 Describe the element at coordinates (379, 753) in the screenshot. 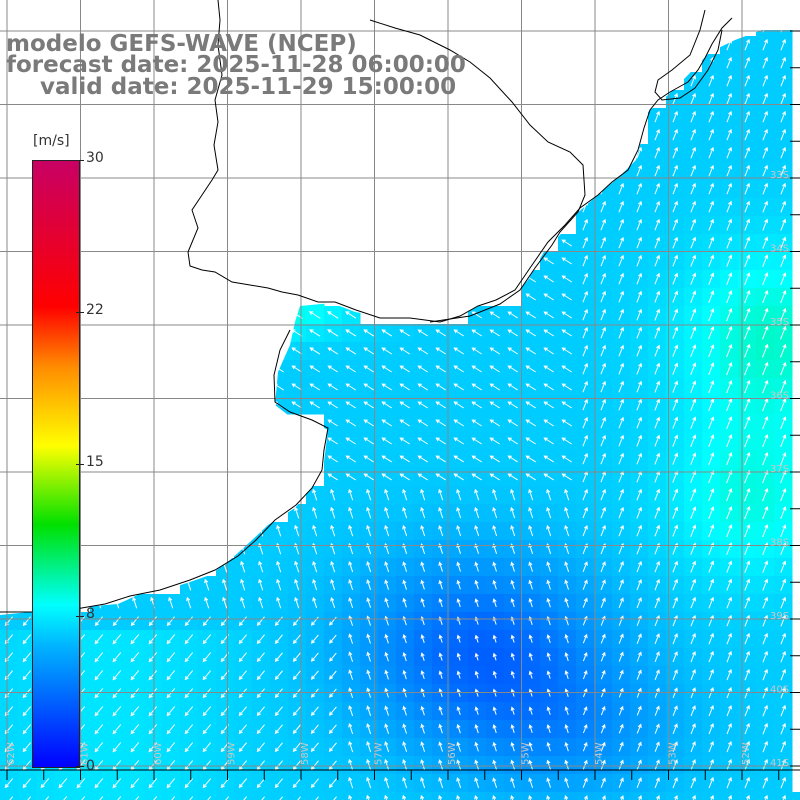

I see `lon-label: 57W` at that location.